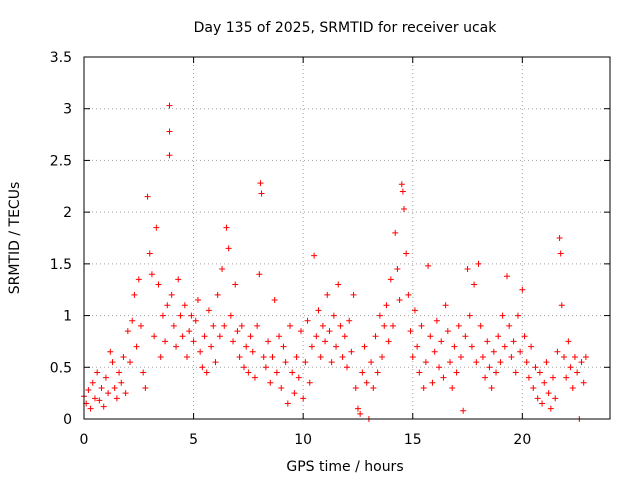 This screenshot has height=480, width=640. Describe the element at coordinates (61, 161) in the screenshot. I see `y-tick-label: 2.5` at that location.